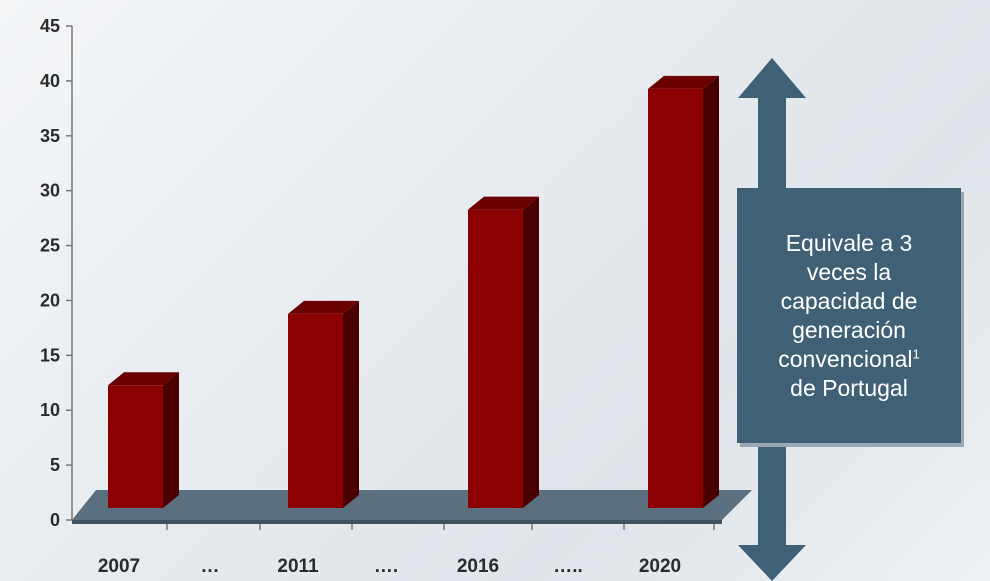 This screenshot has height=581, width=990. Describe the element at coordinates (849, 271) in the screenshot. I see `callout-line-2: veces la` at that location.